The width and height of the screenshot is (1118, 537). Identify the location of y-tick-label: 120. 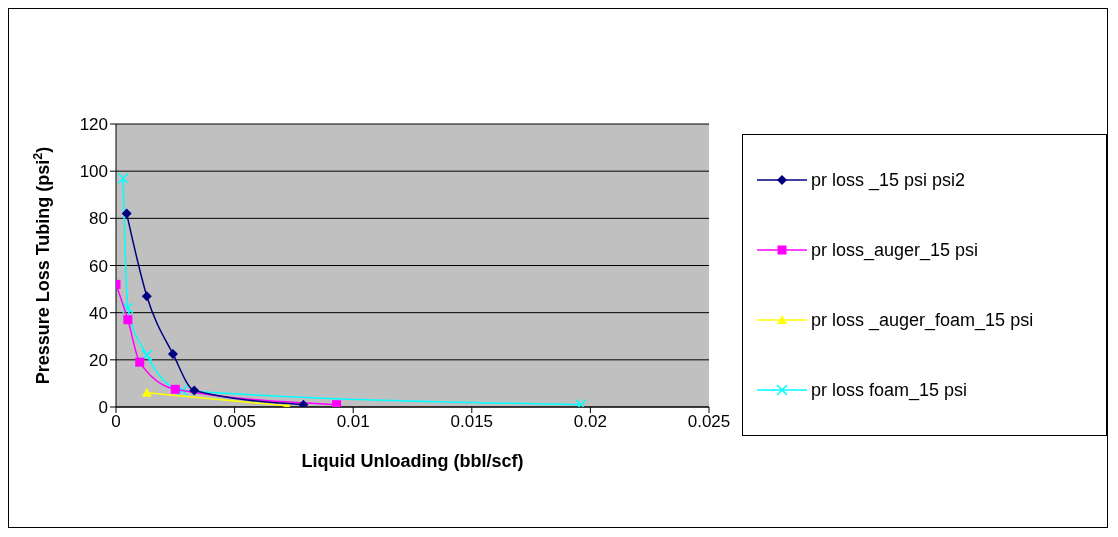
(93, 125).